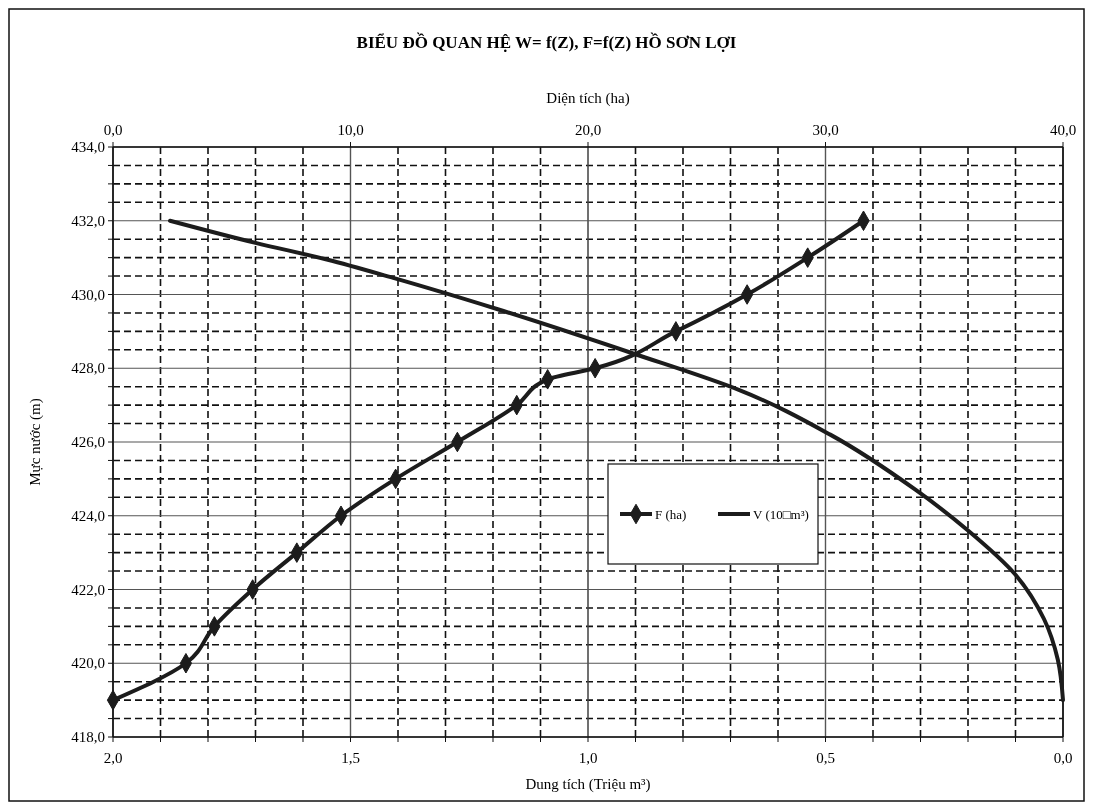  What do you see at coordinates (781, 514) in the screenshot?
I see `legend-label: V (10□m³)` at bounding box center [781, 514].